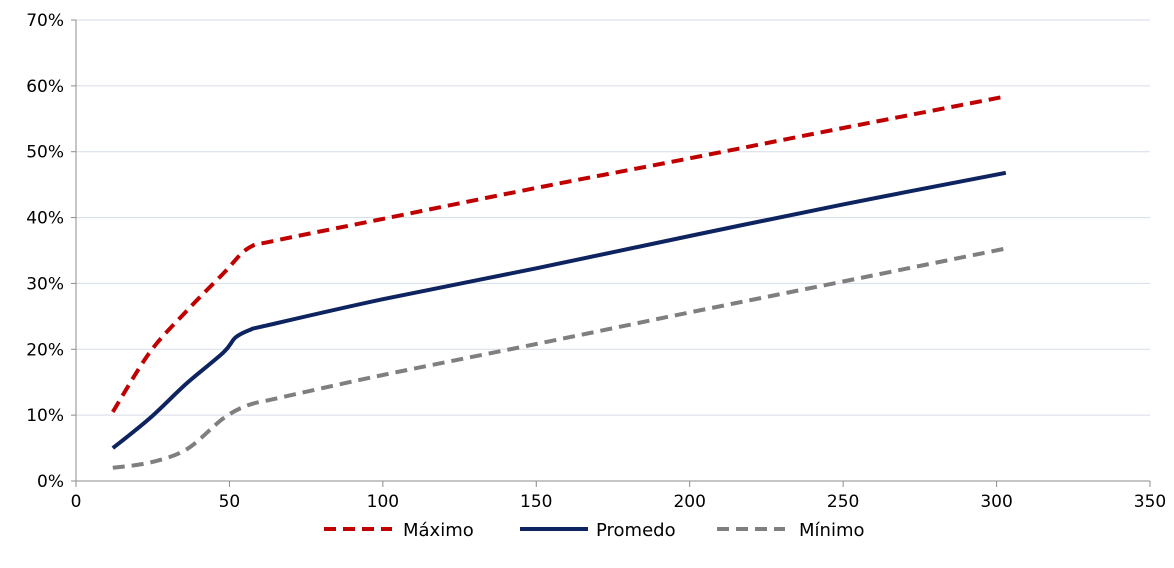  What do you see at coordinates (996, 502) in the screenshot?
I see `x-tick-label: 300` at bounding box center [996, 502].